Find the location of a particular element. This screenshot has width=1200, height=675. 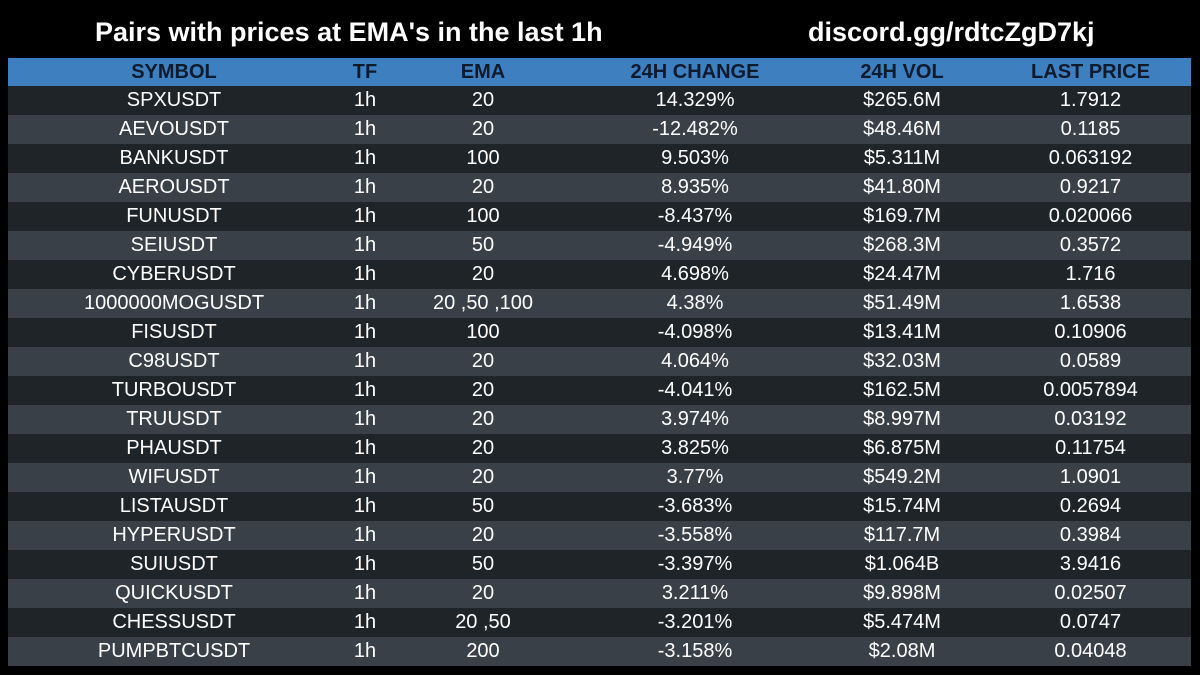

symbol-cell: AEROUSDT is located at coordinates (174, 187).